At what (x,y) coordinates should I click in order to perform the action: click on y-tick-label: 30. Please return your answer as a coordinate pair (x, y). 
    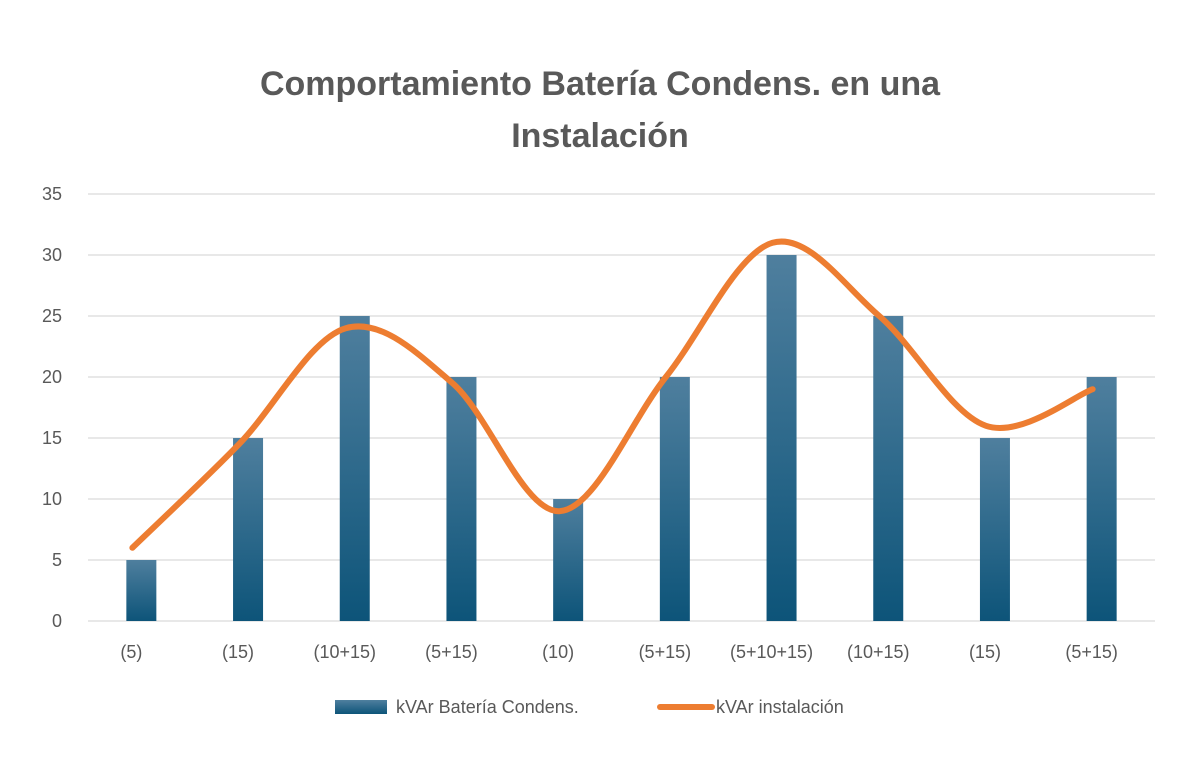
    Looking at the image, I should click on (52, 255).